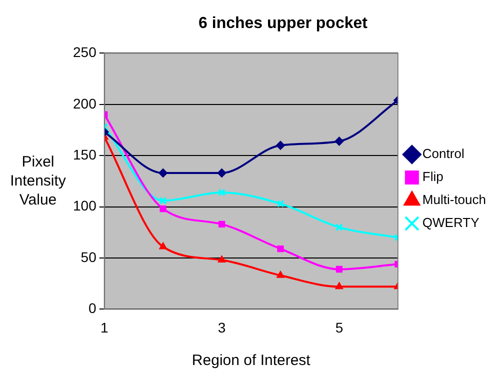 The height and width of the screenshot is (378, 500). I want to click on x-tick-label: 5, so click(339, 327).